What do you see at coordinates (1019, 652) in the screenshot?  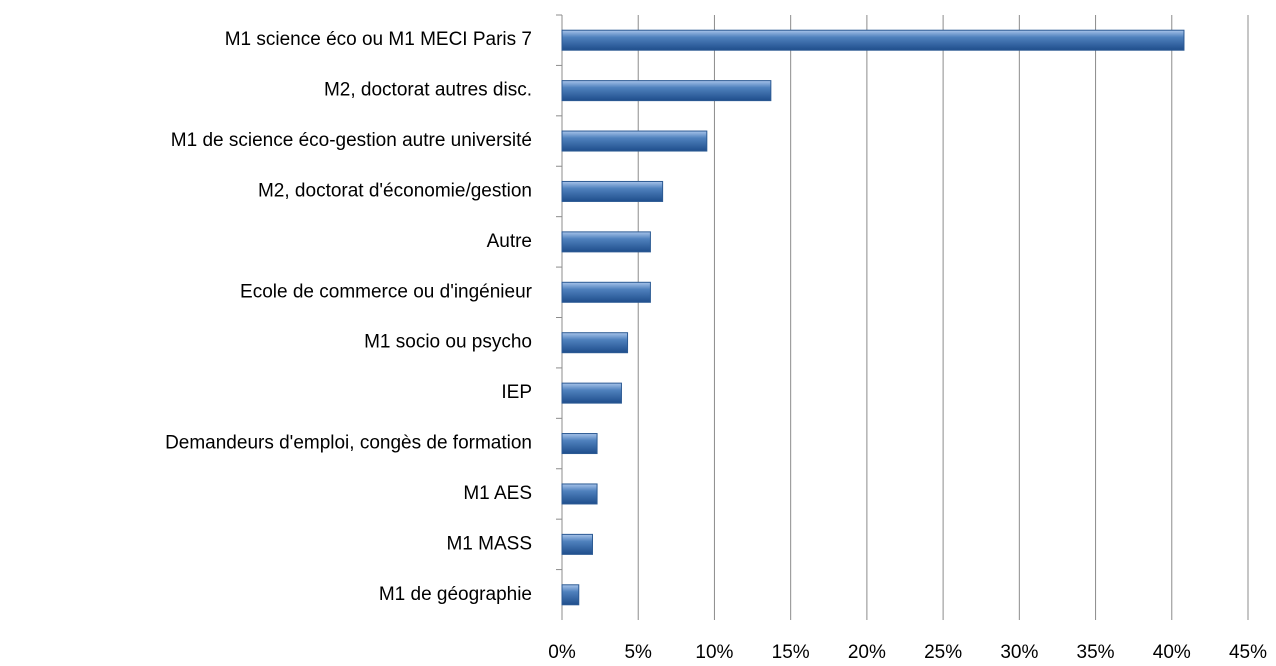 I see `x-tick-label: 30%` at bounding box center [1019, 652].